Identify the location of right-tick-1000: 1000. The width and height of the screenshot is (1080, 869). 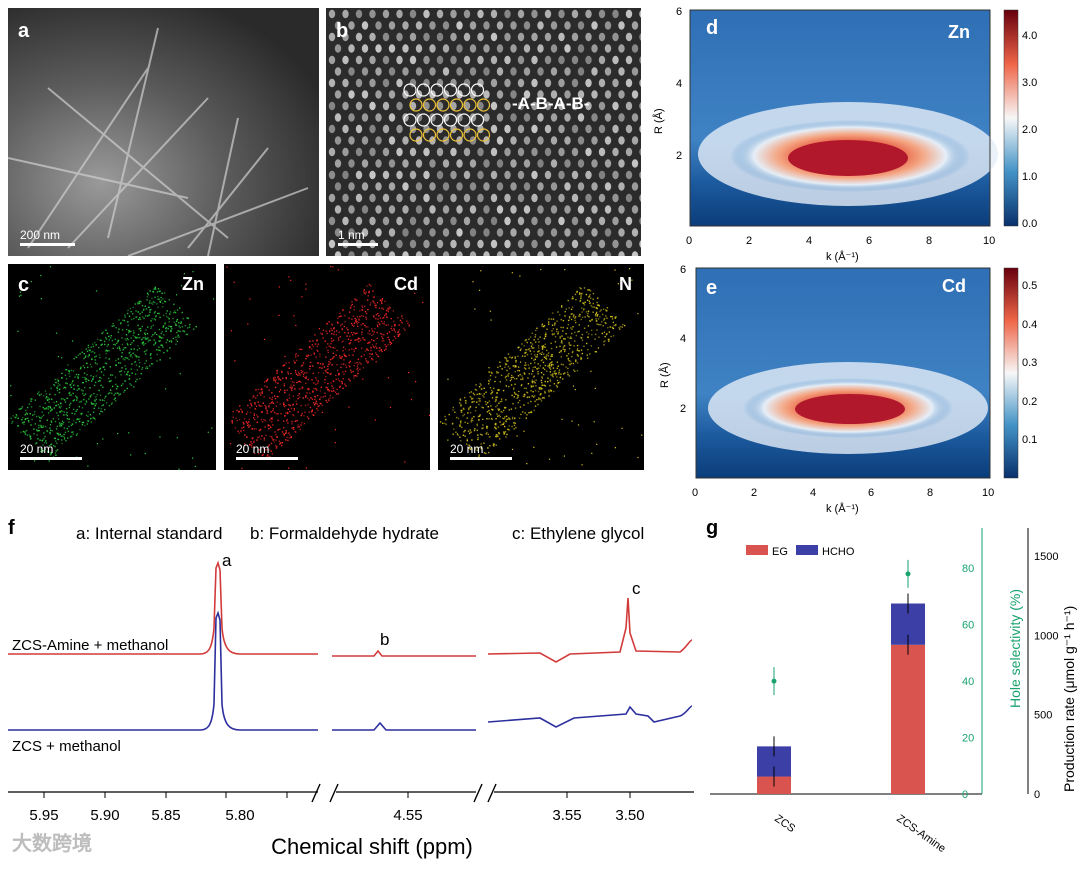
(1046, 636).